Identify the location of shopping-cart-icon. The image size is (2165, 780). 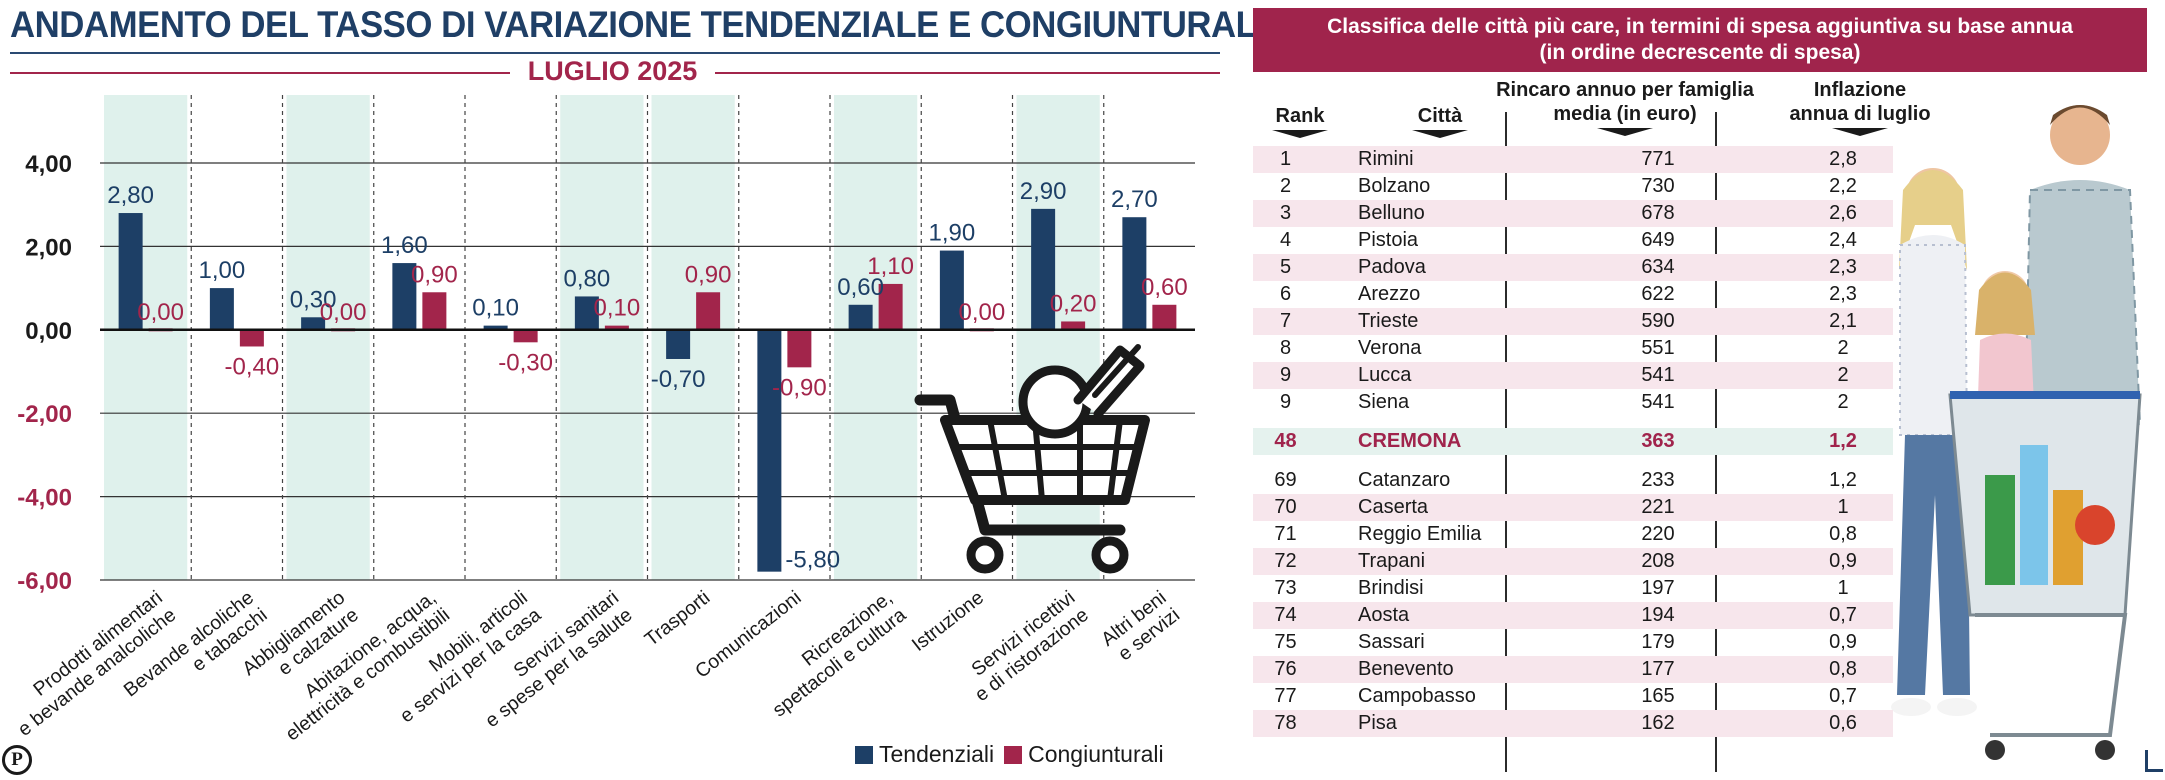
(1032, 459).